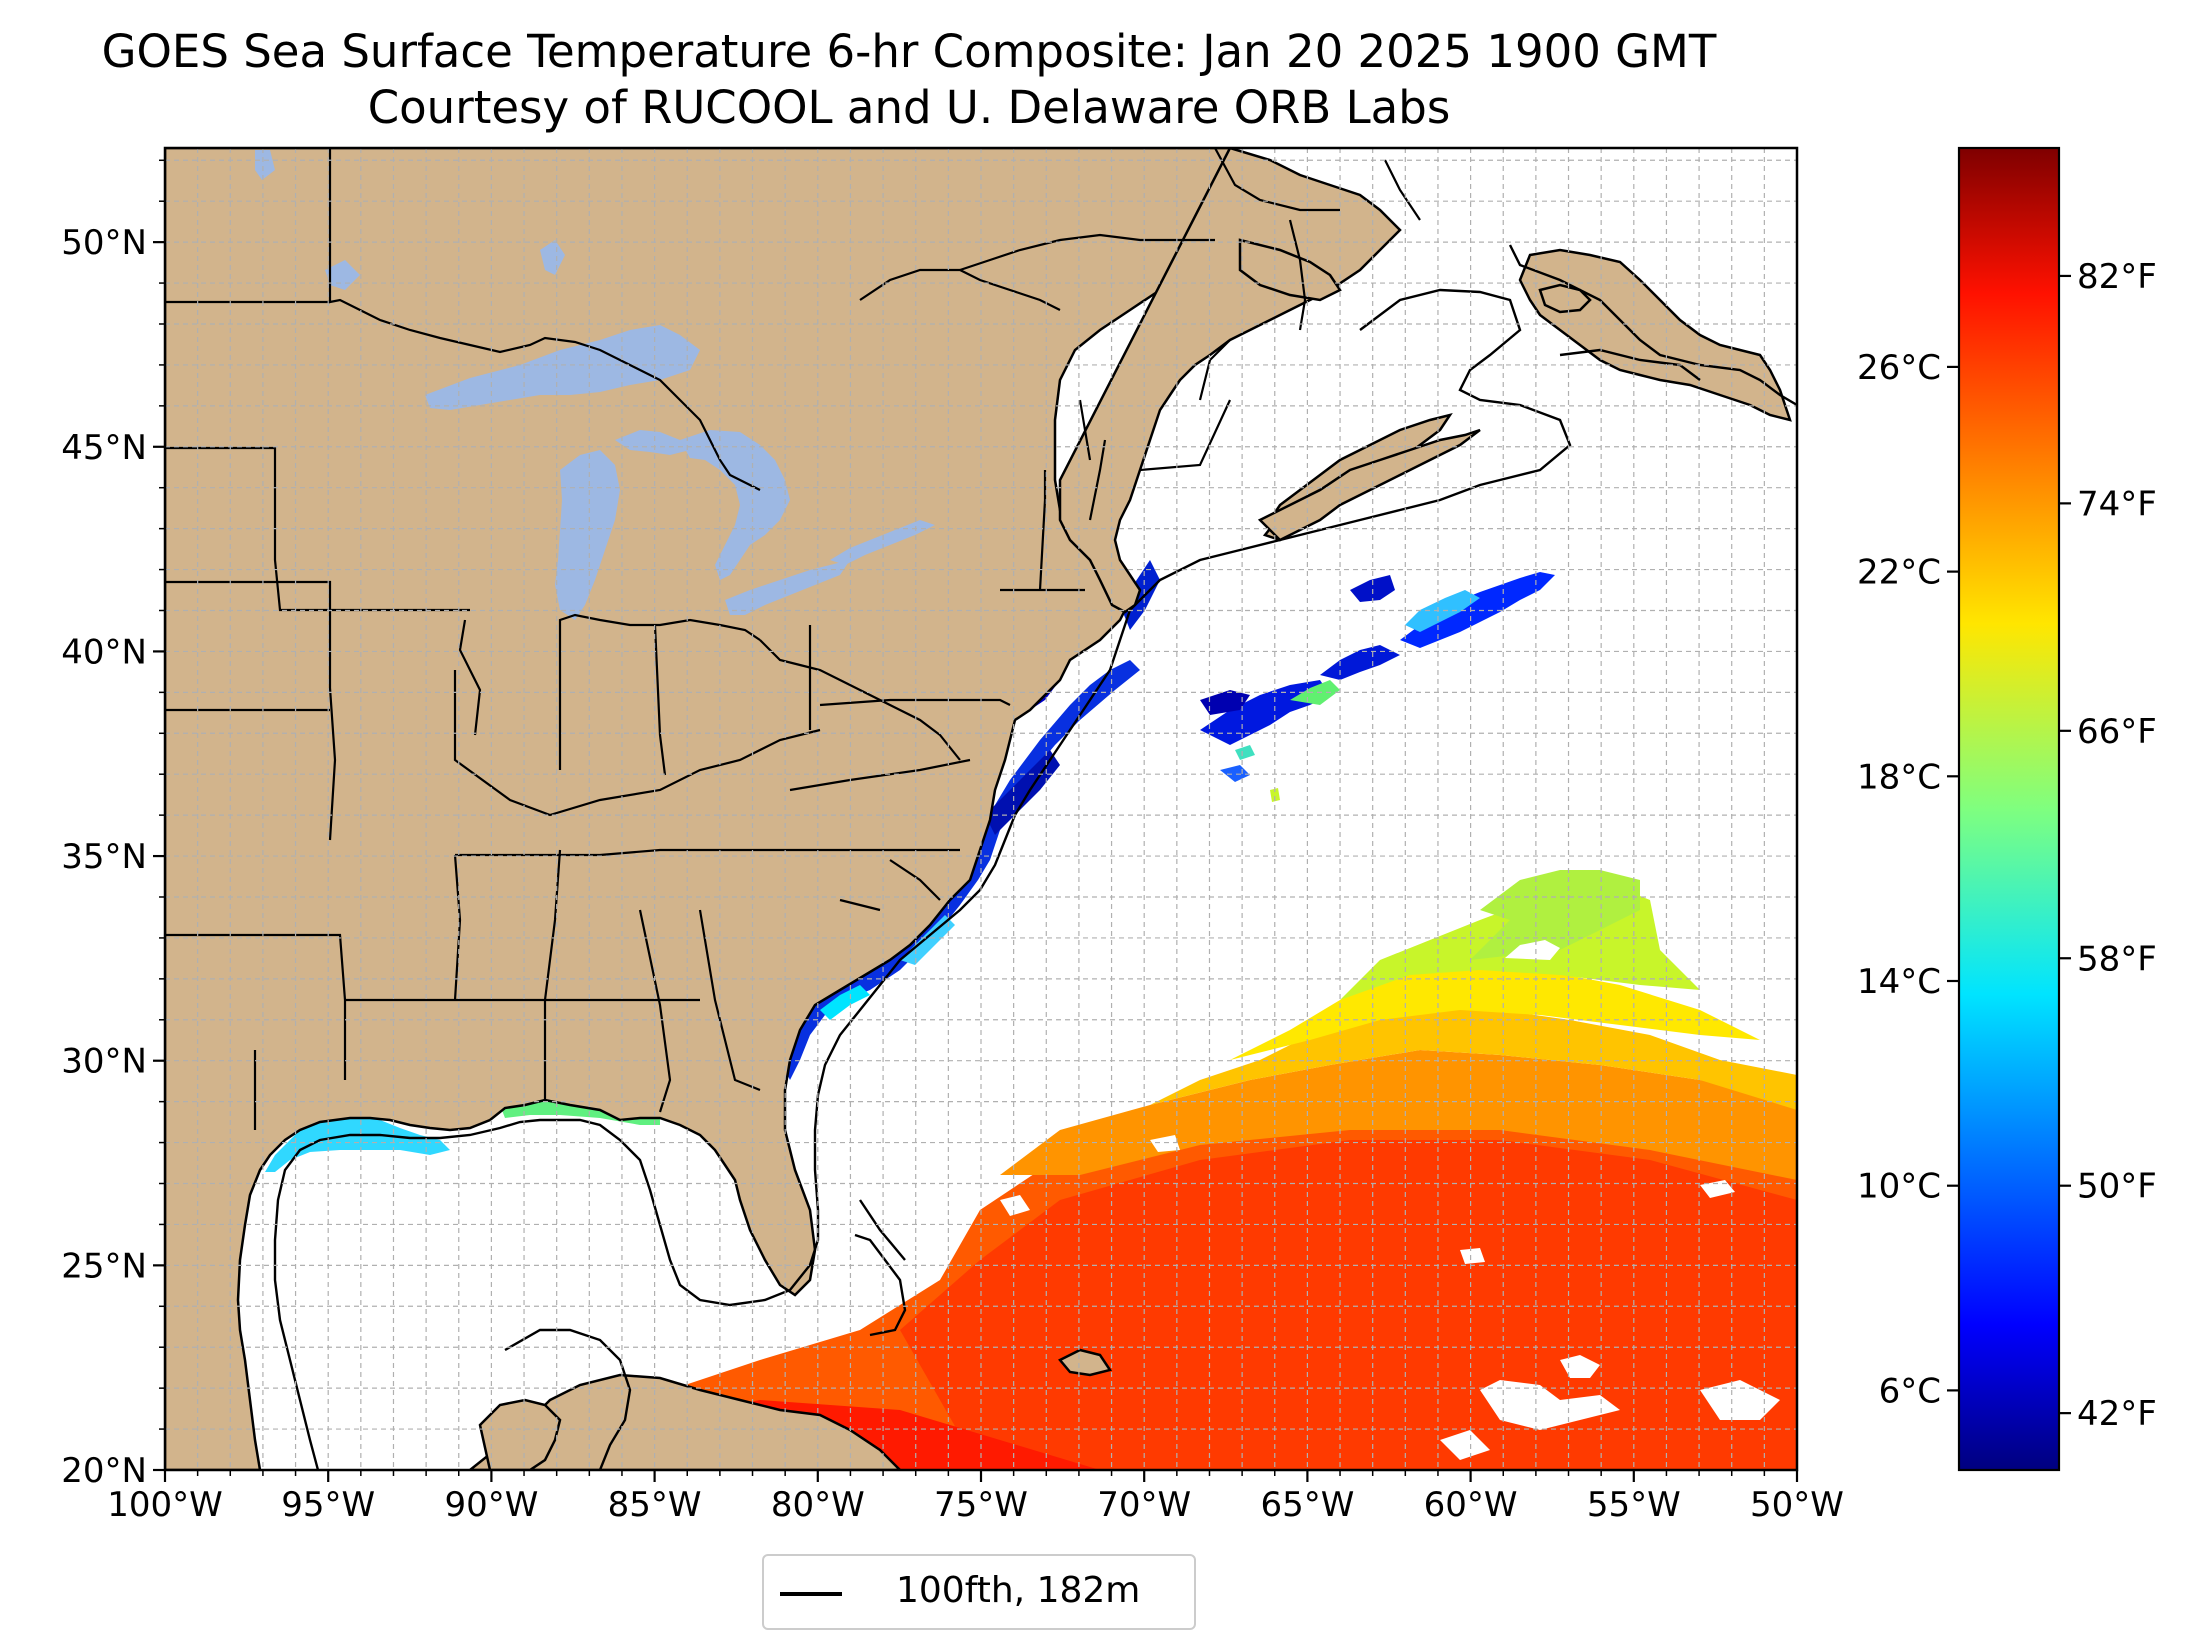  What do you see at coordinates (2117, 504) in the screenshot?
I see `f-tick-label: 74°F` at bounding box center [2117, 504].